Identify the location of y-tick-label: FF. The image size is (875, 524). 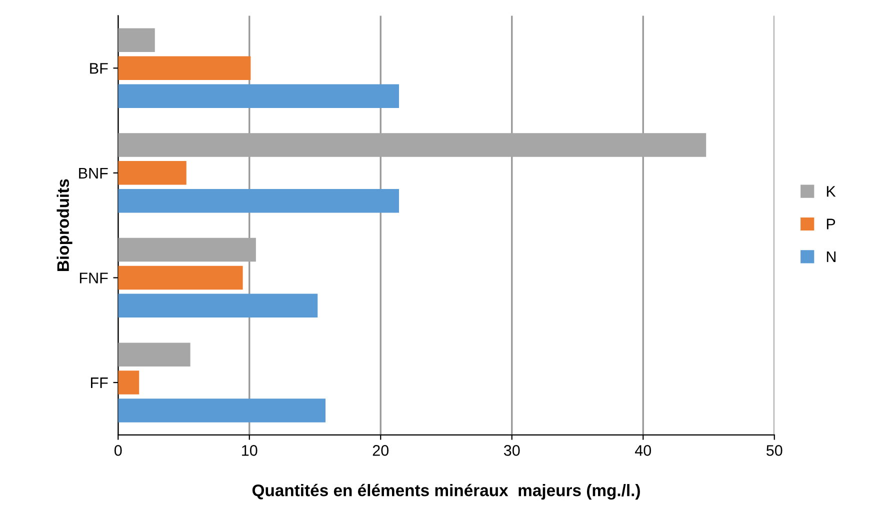
(99, 383).